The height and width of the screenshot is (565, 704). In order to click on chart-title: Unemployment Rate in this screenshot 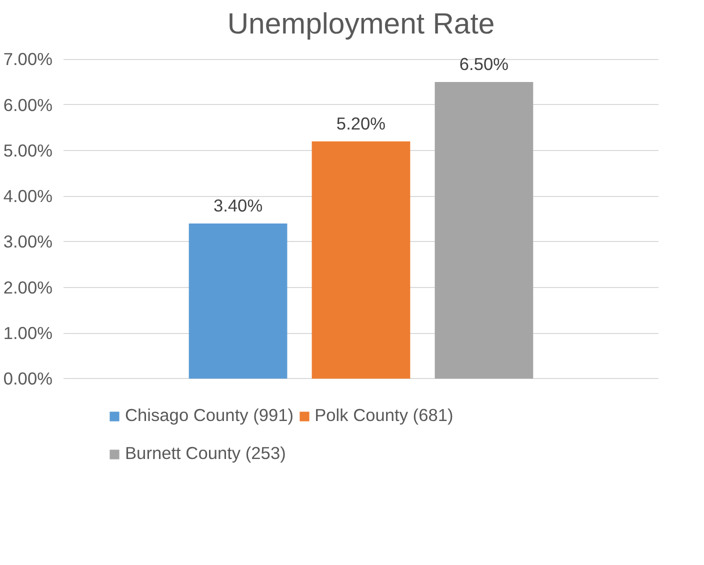, I will do `click(361, 24)`.